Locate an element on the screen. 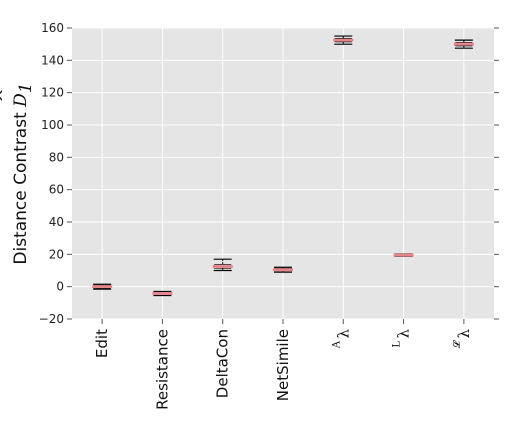  y-tick-label: 0 is located at coordinates (60, 287).